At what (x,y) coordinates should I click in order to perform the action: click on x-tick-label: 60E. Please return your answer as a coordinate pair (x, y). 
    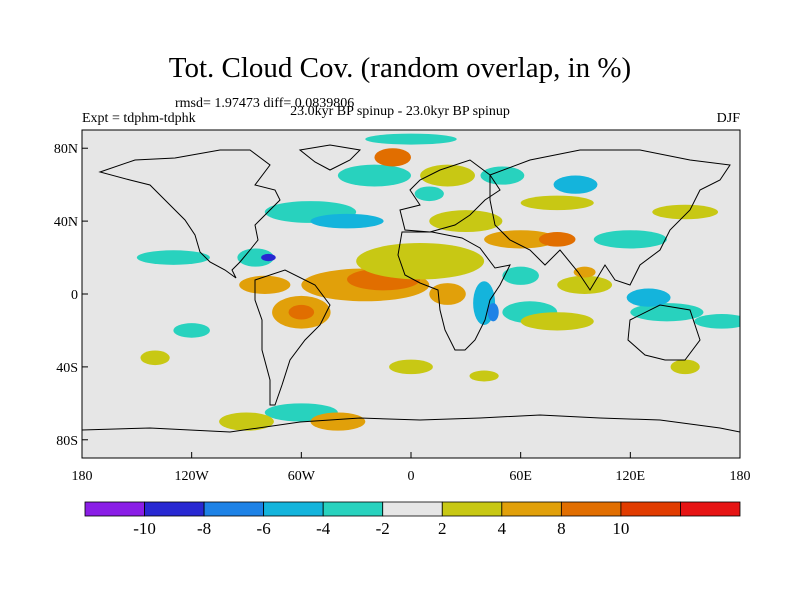
    Looking at the image, I should click on (520, 476).